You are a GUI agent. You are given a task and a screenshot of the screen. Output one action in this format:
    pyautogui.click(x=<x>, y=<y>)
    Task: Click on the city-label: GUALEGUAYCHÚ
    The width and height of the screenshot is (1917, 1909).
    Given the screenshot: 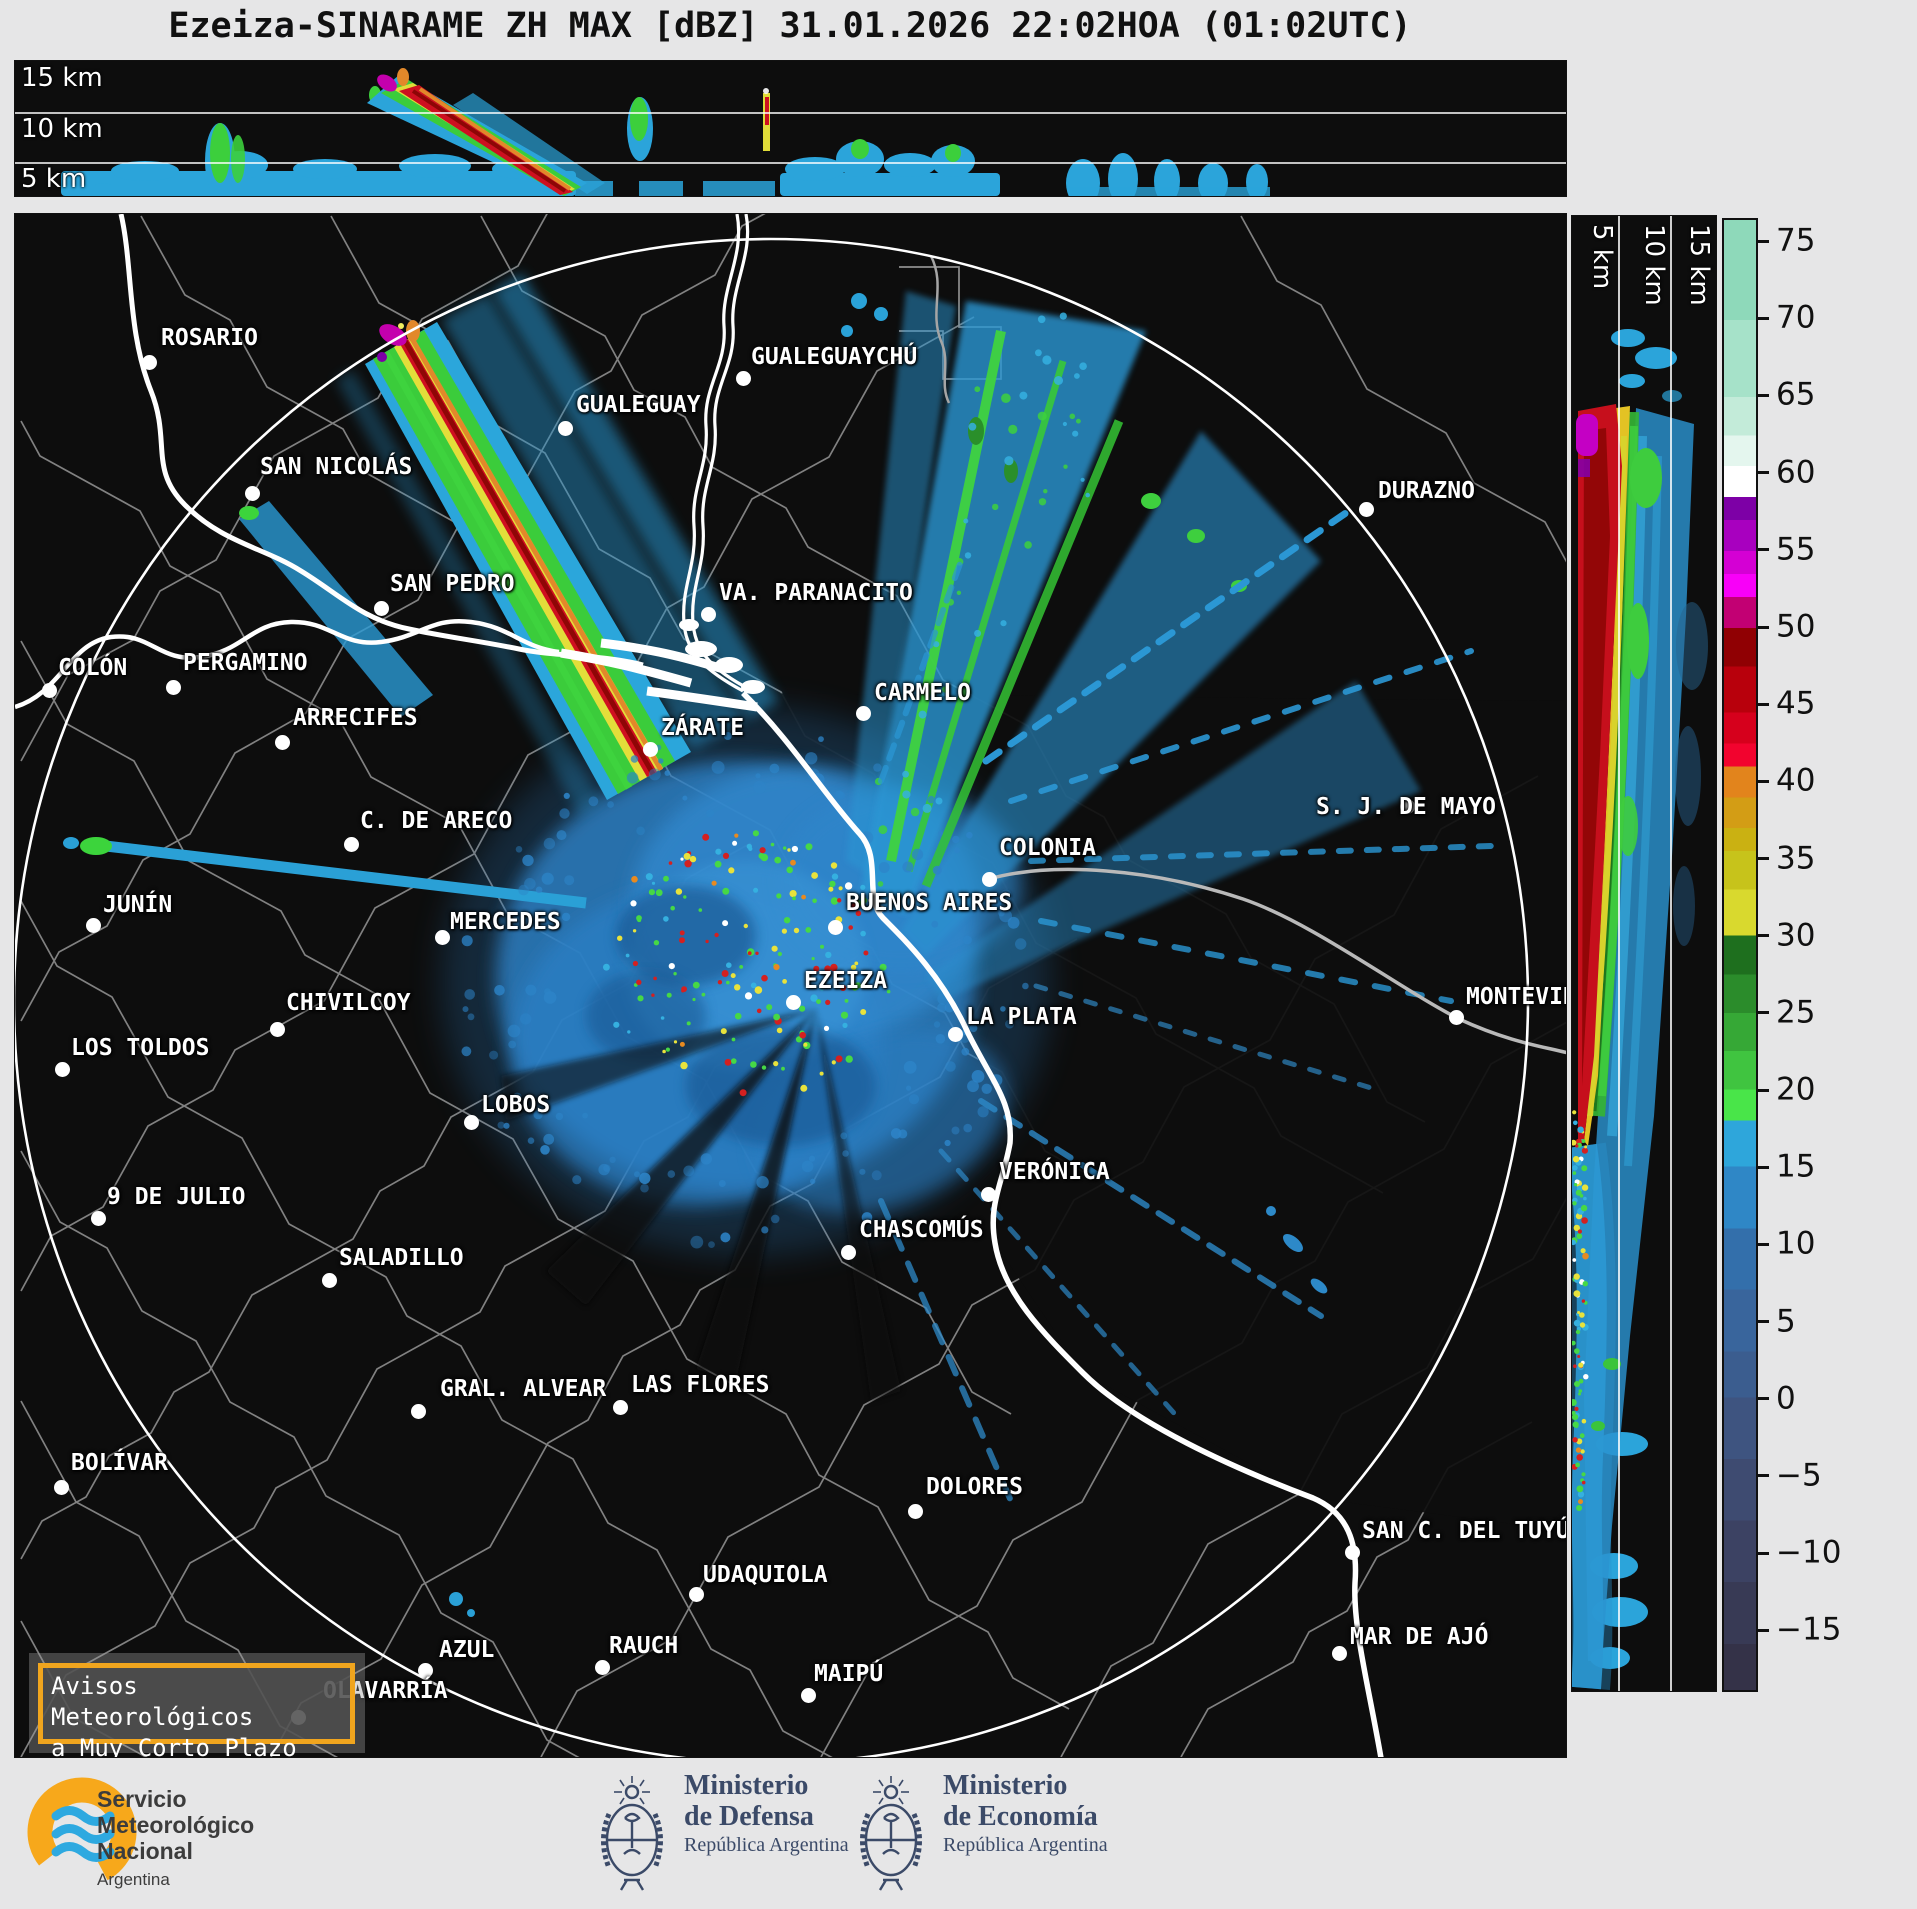 What is the action you would take?
    pyautogui.click(x=834, y=357)
    